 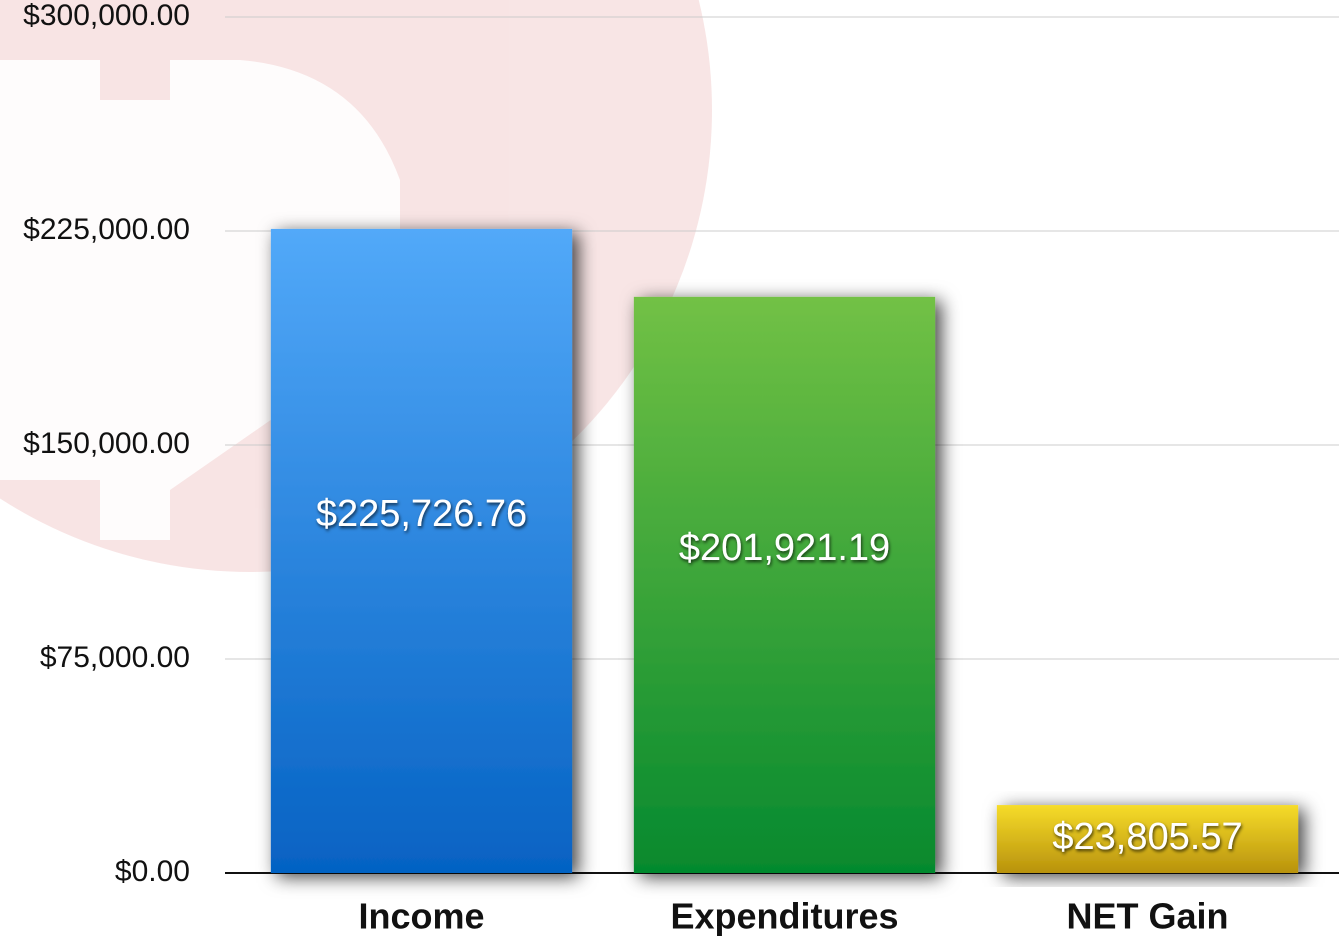 I want to click on value-label: $225,726.76, so click(x=421, y=514).